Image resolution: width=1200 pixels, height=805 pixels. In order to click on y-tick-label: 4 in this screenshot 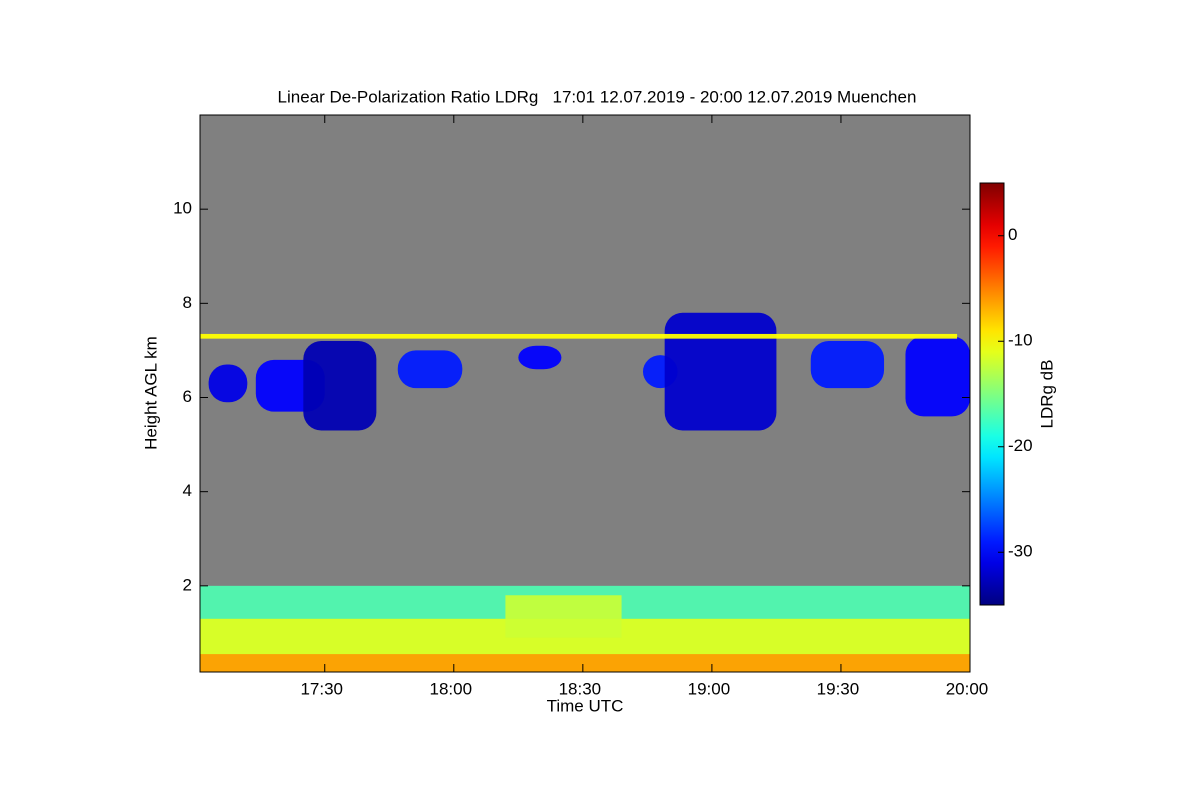, I will do `click(187, 490)`.